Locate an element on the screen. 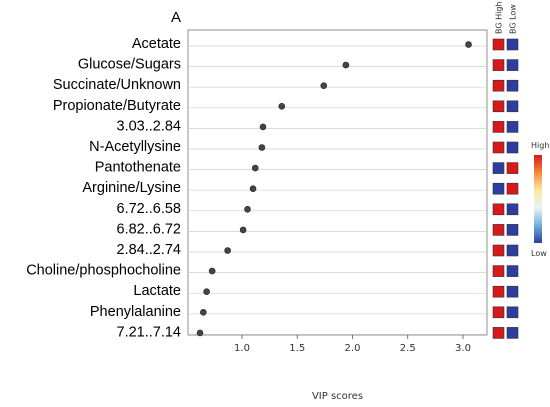 This screenshot has width=550, height=407. category-label: Succinate/Unknown is located at coordinates (117, 85).